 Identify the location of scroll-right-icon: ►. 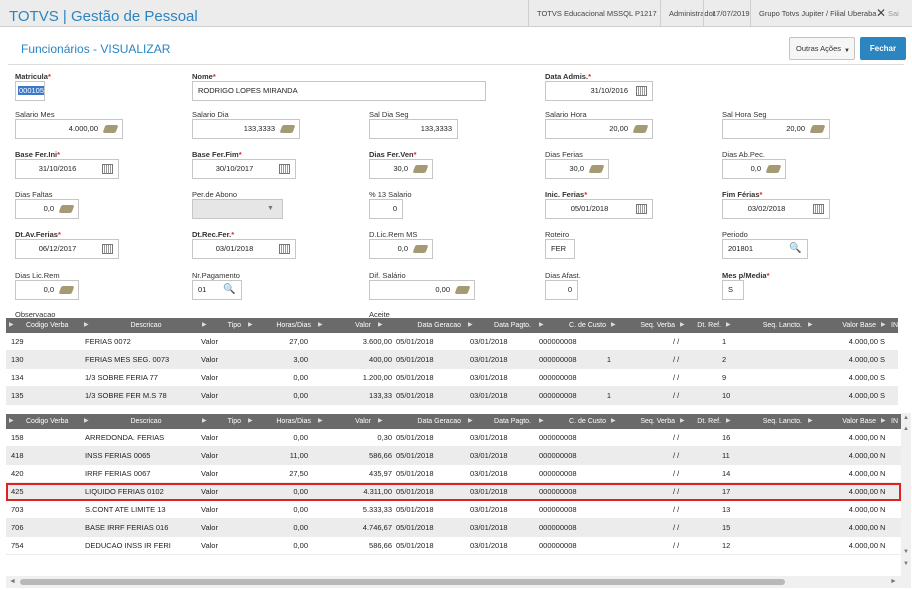
(893, 581).